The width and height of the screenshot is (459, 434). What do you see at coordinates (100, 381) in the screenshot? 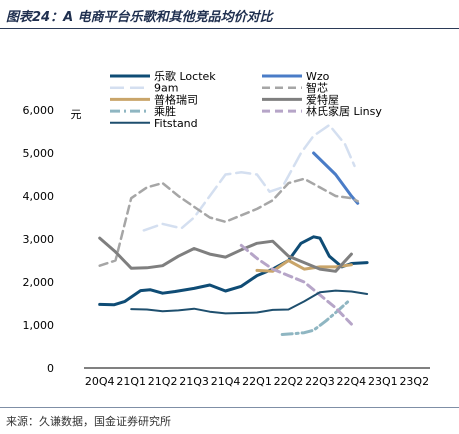
I see `x-tick-label: 20Q4` at bounding box center [100, 381].